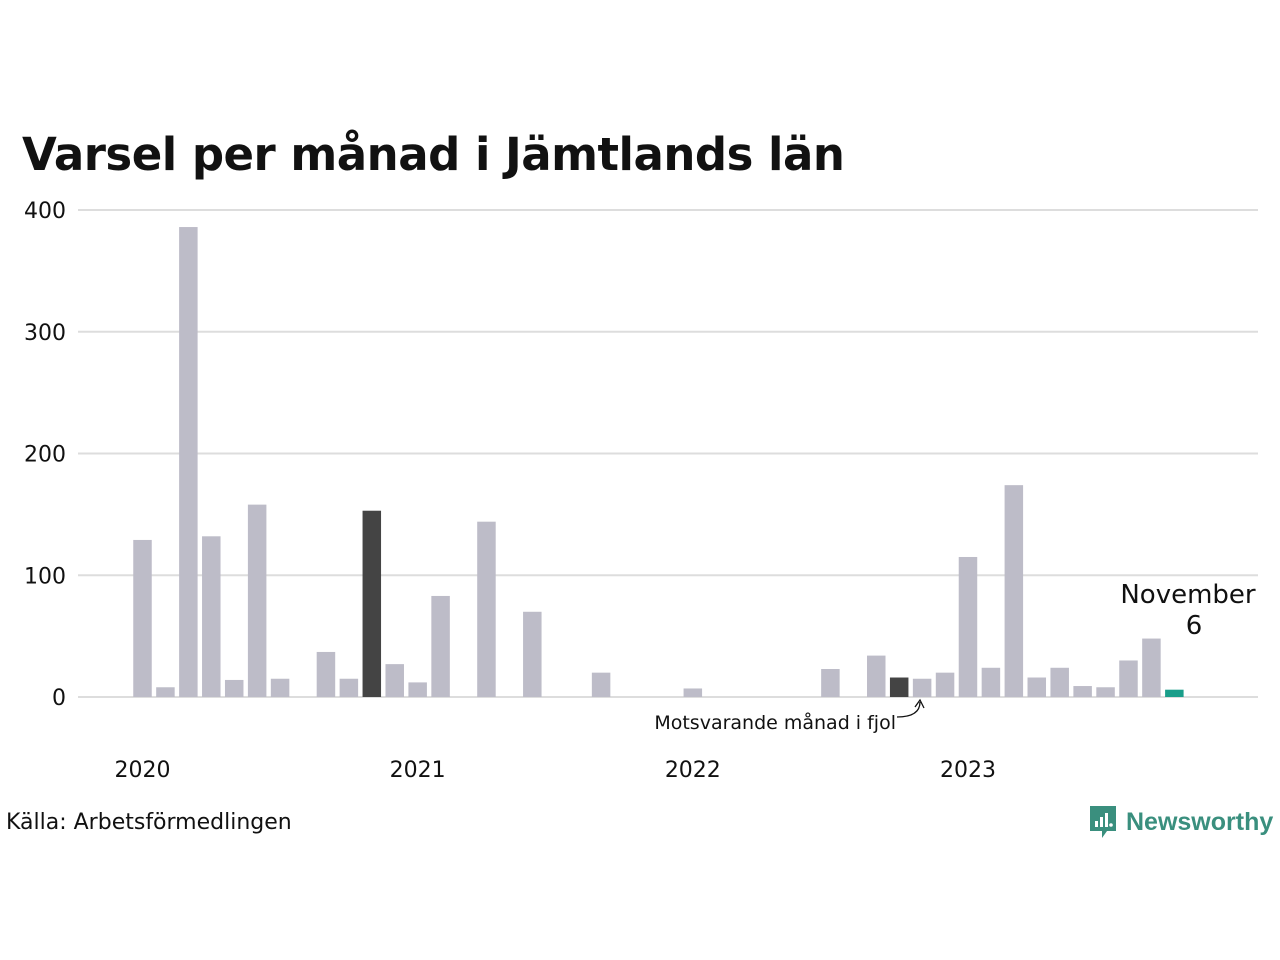  I want to click on x-tick-label-2022: 2022, so click(693, 770).